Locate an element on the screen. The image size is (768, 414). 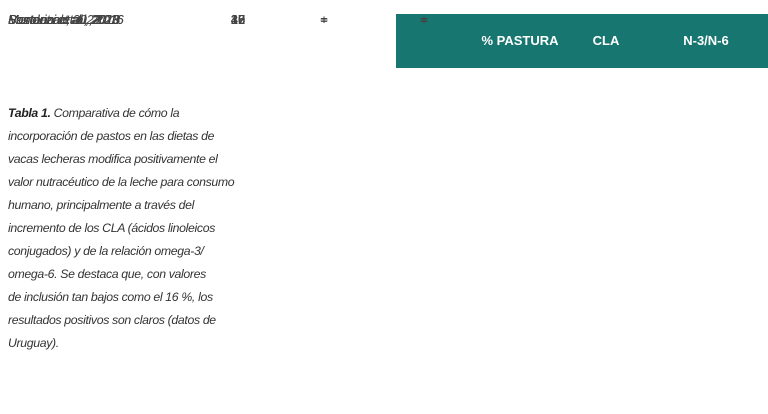
caption-line: vacas lecheras modifica positivamente el is located at coordinates (144, 159).